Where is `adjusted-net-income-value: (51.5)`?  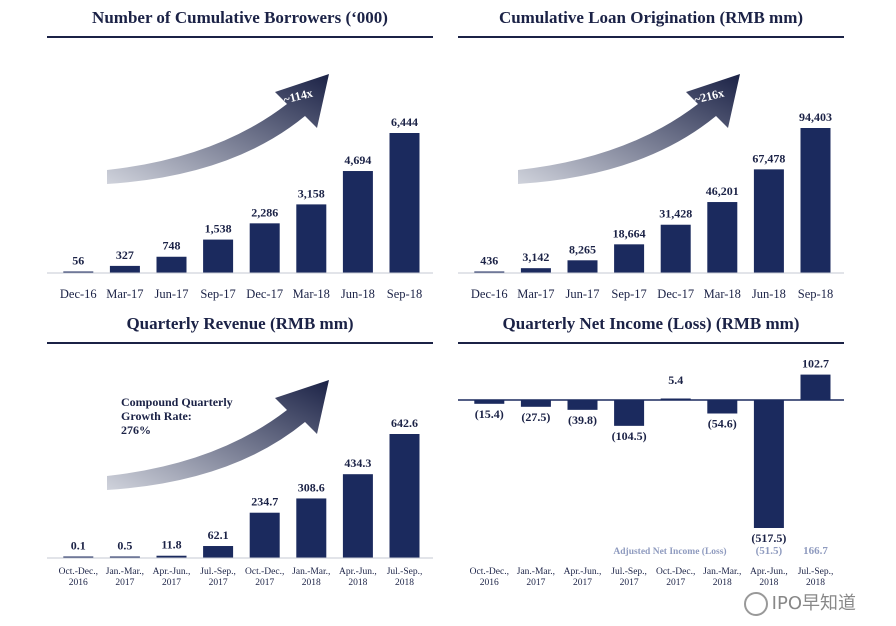
adjusted-net-income-value: (51.5) is located at coordinates (769, 551).